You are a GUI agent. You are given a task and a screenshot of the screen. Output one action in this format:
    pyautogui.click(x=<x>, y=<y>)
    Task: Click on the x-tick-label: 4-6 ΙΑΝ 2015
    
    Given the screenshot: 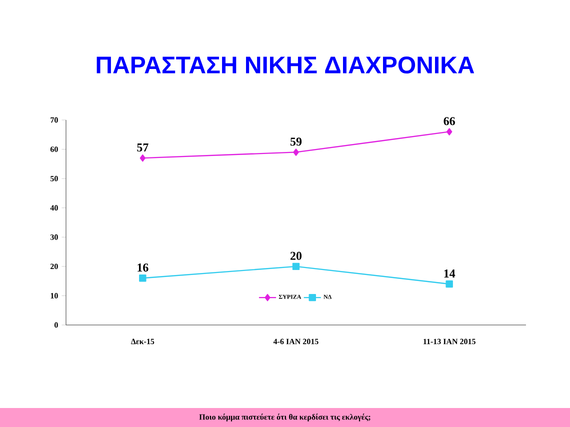 What is the action you would take?
    pyautogui.click(x=295, y=341)
    